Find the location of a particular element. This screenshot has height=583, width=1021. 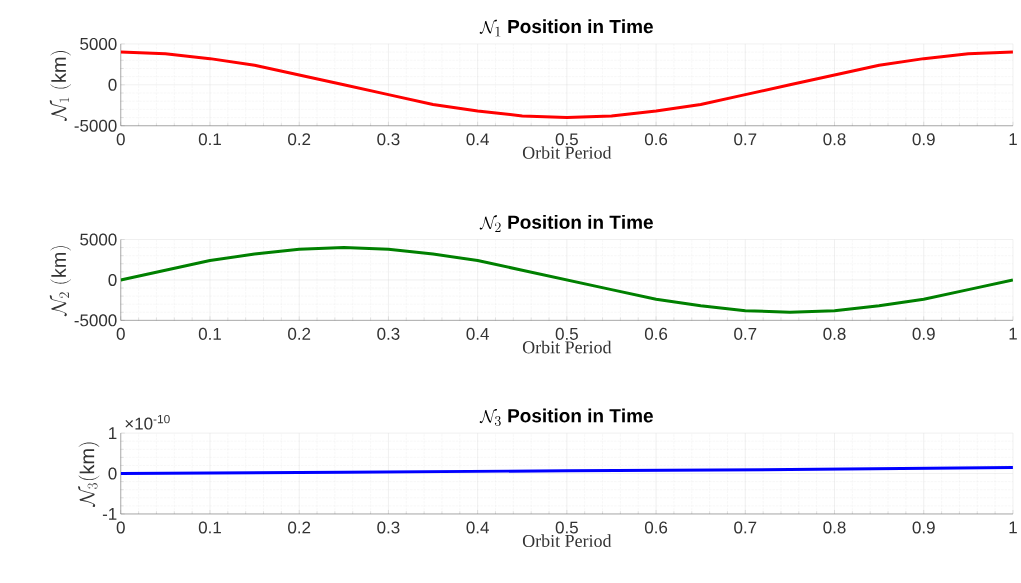

y-tick-label: 1 is located at coordinates (113, 433).